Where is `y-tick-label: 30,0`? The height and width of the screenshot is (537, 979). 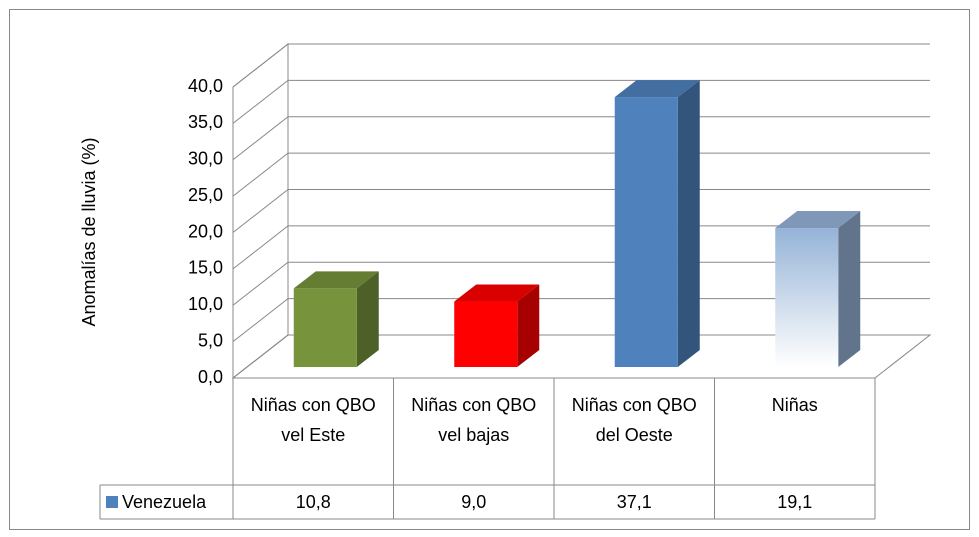
y-tick-label: 30,0 is located at coordinates (205, 159).